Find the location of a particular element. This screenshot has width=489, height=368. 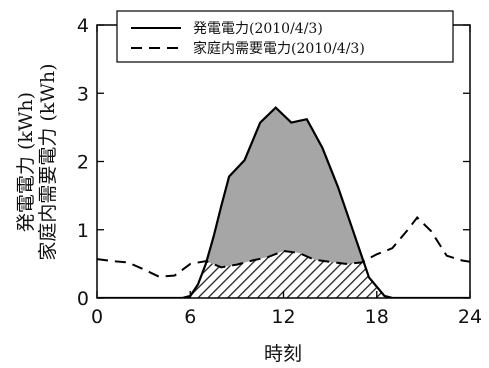

y-tick-label: 3 is located at coordinates (83, 94).